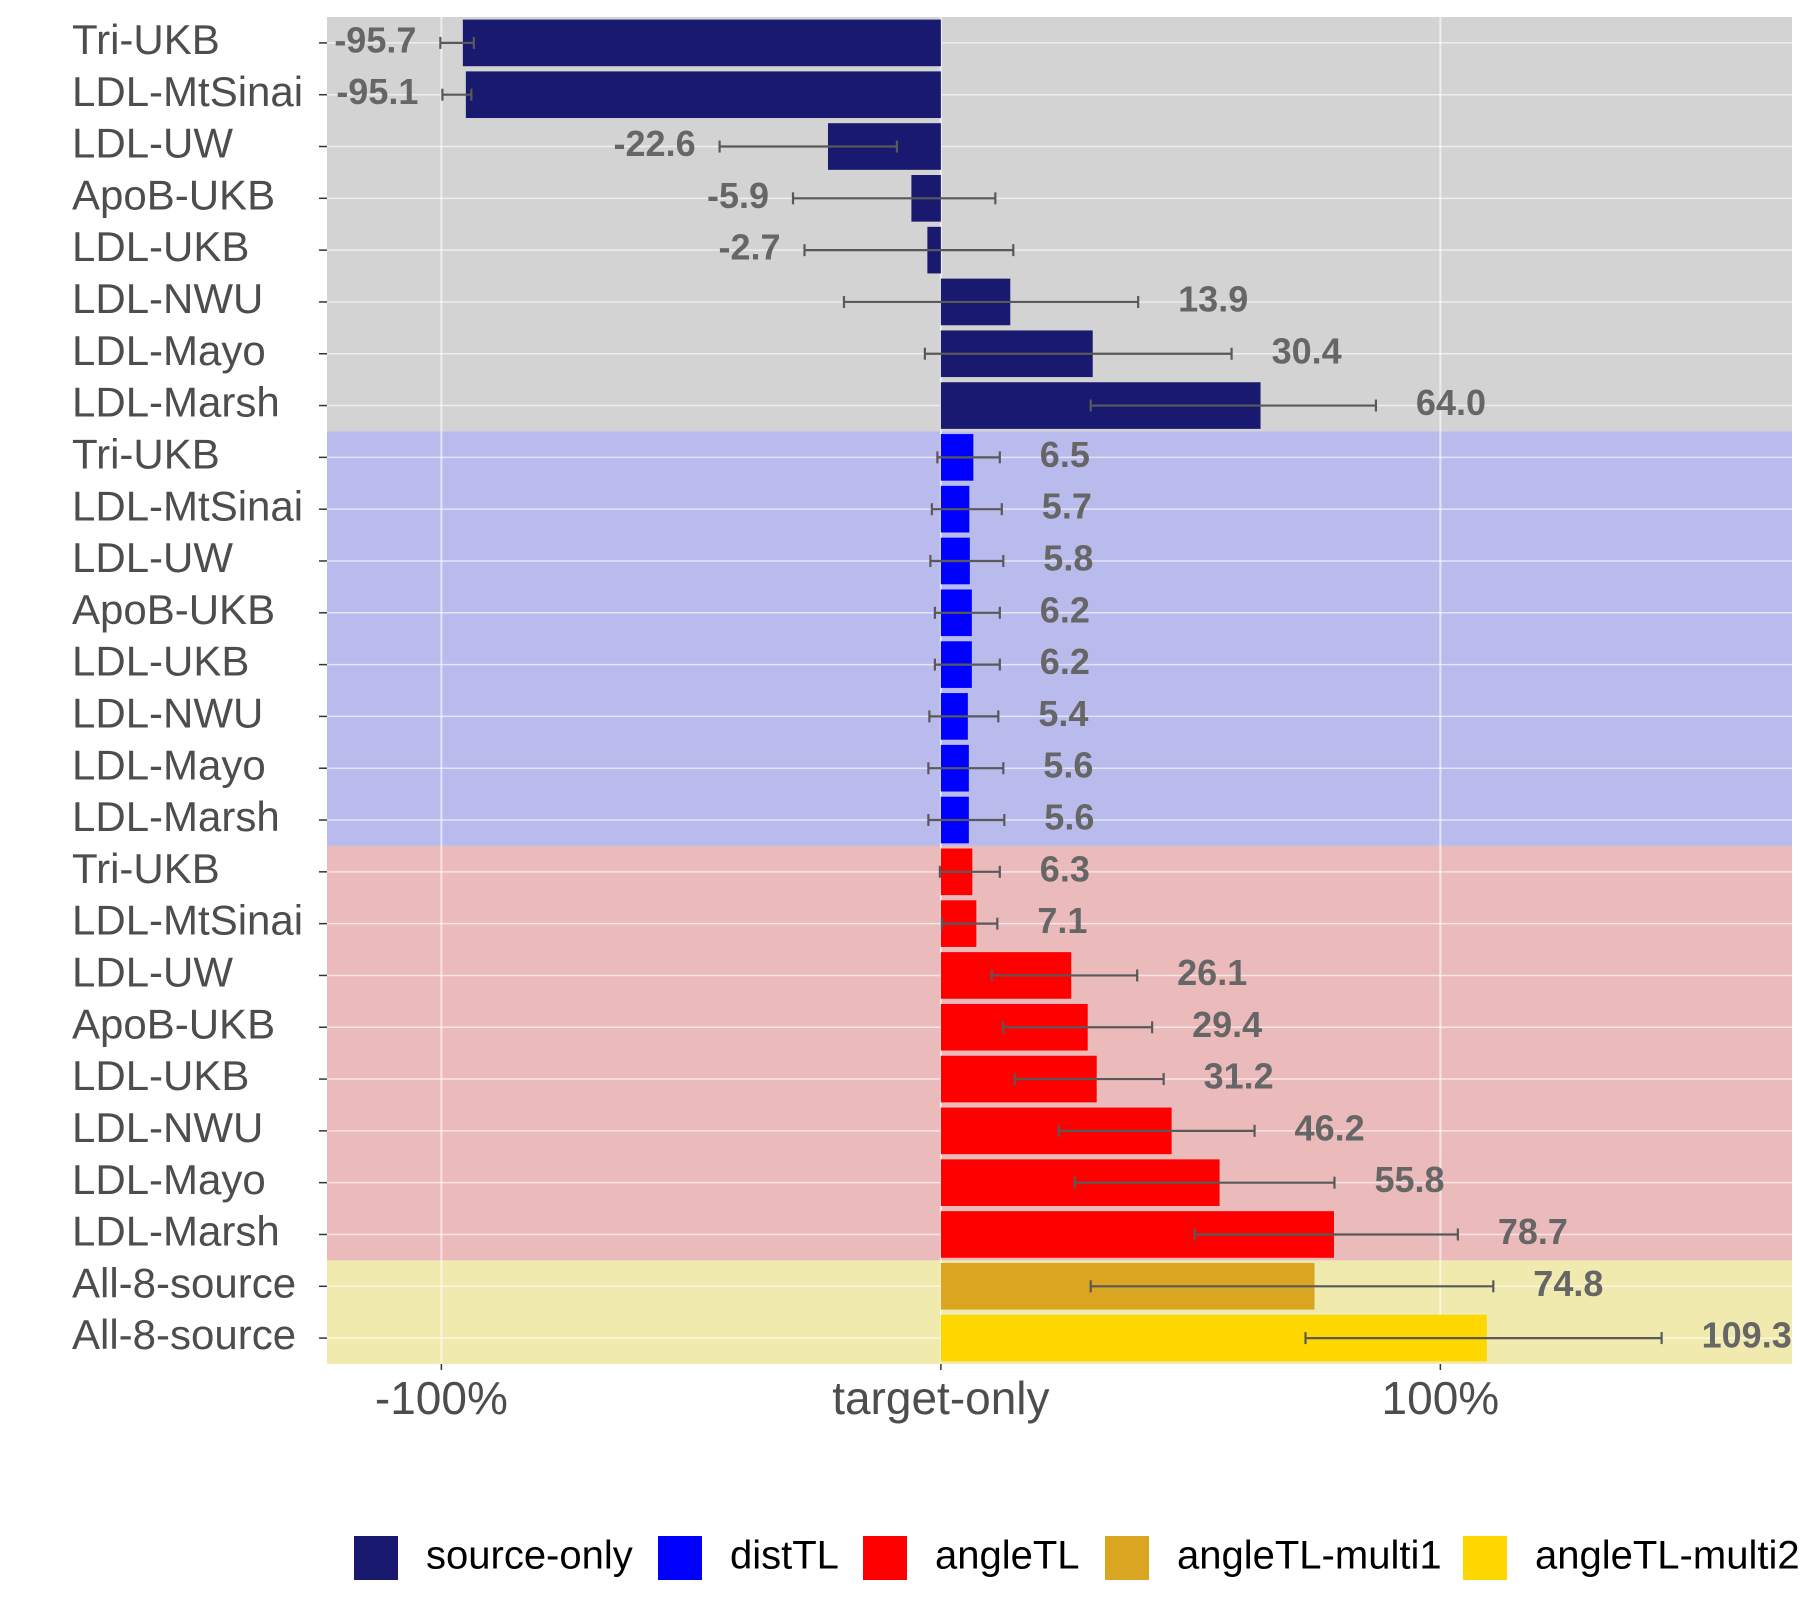  Describe the element at coordinates (738, 195) in the screenshot. I see `value-label: -5.9` at that location.